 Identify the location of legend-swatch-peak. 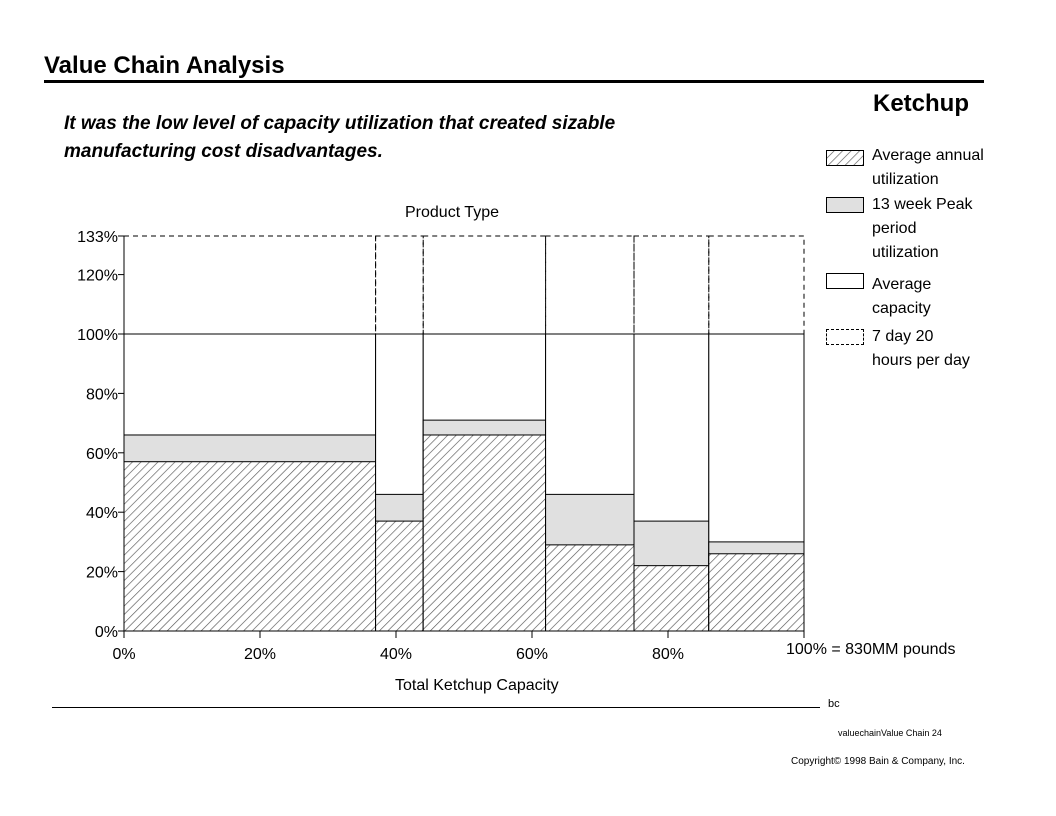
(845, 205).